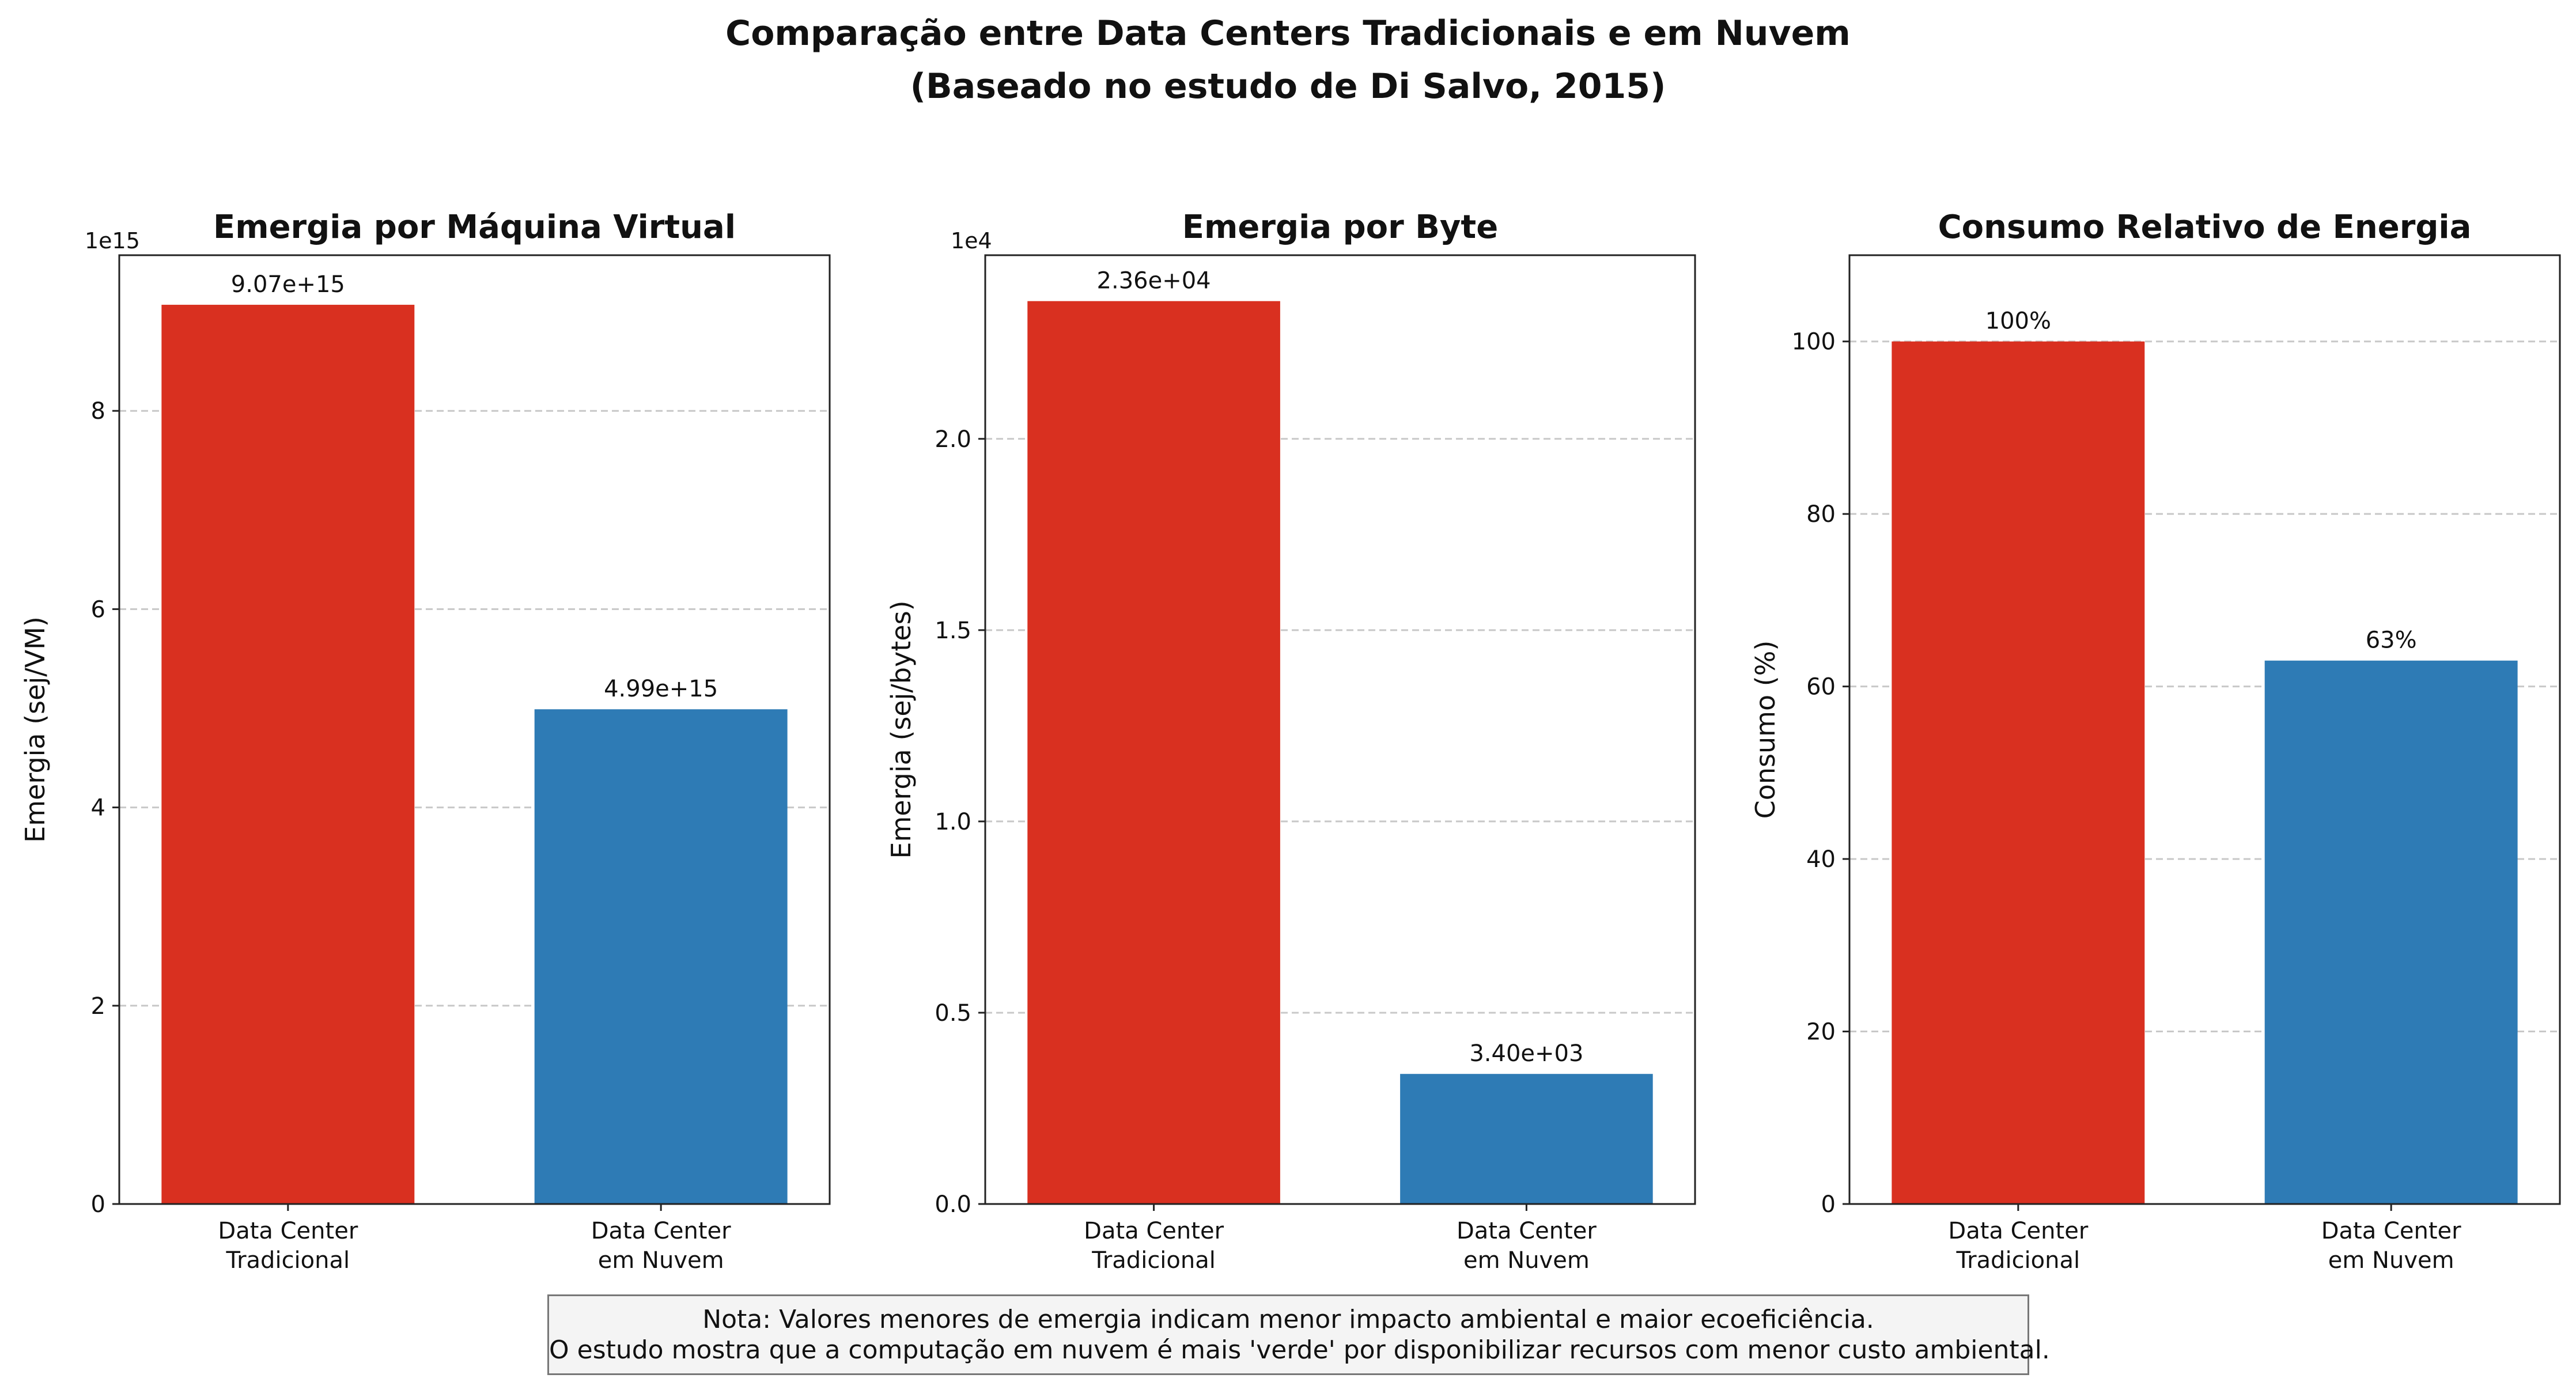 This screenshot has width=2576, height=1382. I want to click on y-tick-label: 0.5, so click(953, 1013).